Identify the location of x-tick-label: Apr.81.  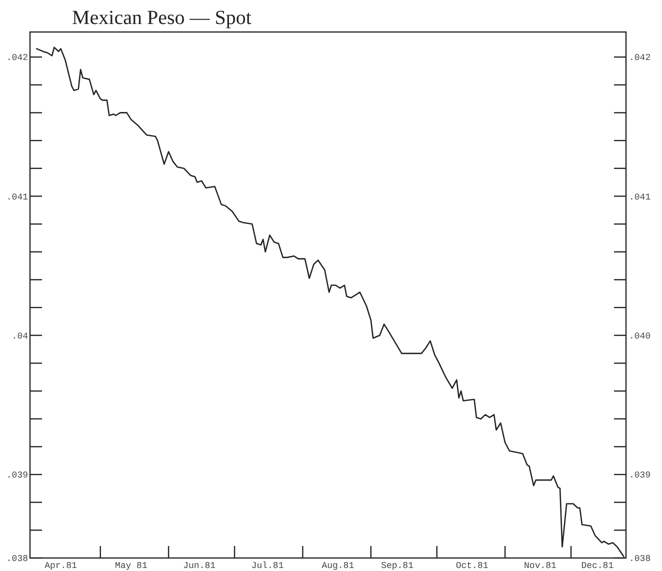
(60, 566).